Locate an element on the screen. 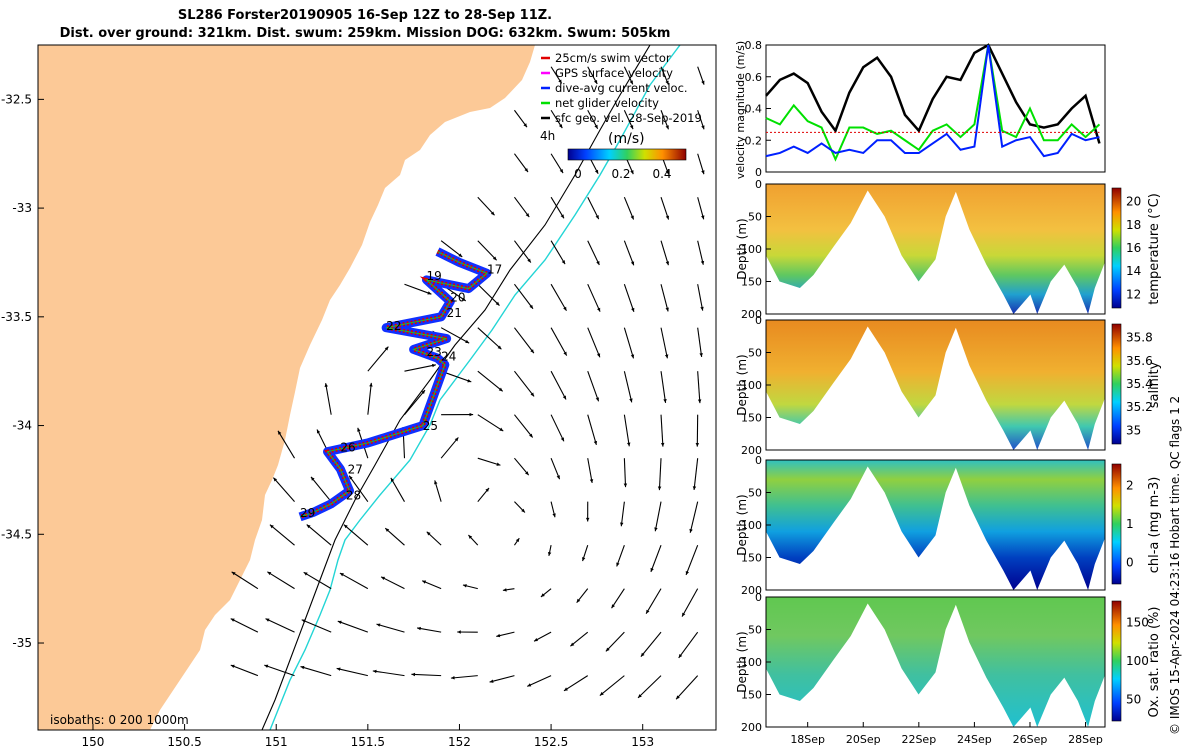 The height and width of the screenshot is (750, 1200). legend-label: dive-avg current veloc. is located at coordinates (621, 88).